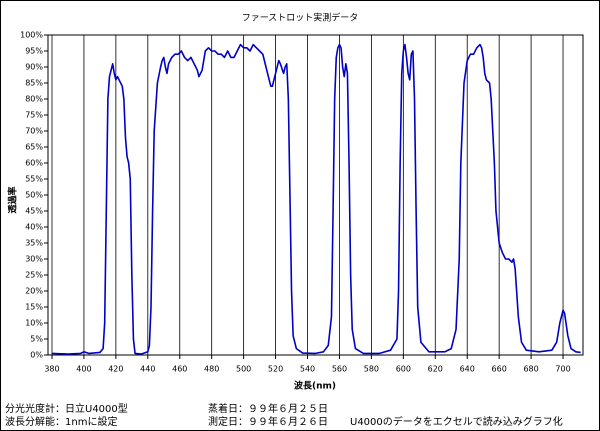 The height and width of the screenshot is (431, 600). Describe the element at coordinates (243, 369) in the screenshot. I see `x-tick-label: 500` at that location.